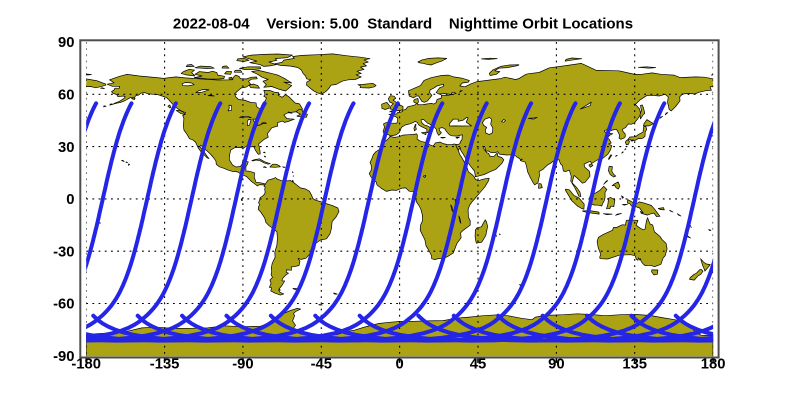 The image size is (800, 400). I want to click on svg-text: 30, so click(66, 148).